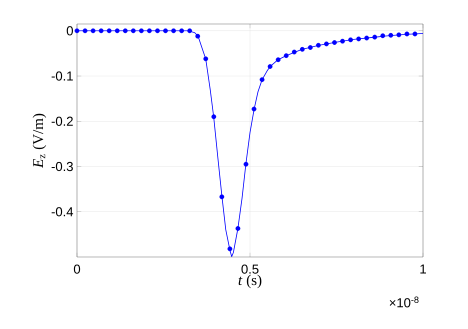 The image size is (468, 329). Describe the element at coordinates (63, 211) in the screenshot. I see `y-tick-label: -0.4` at that location.